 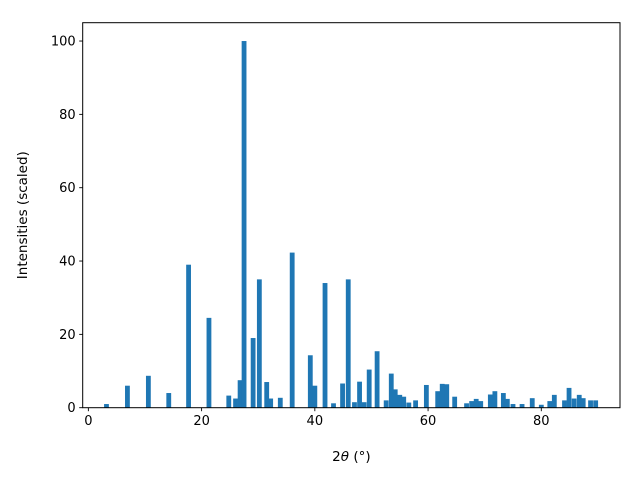 I want to click on x-axis-label: 2θ (°), so click(x=351, y=457).